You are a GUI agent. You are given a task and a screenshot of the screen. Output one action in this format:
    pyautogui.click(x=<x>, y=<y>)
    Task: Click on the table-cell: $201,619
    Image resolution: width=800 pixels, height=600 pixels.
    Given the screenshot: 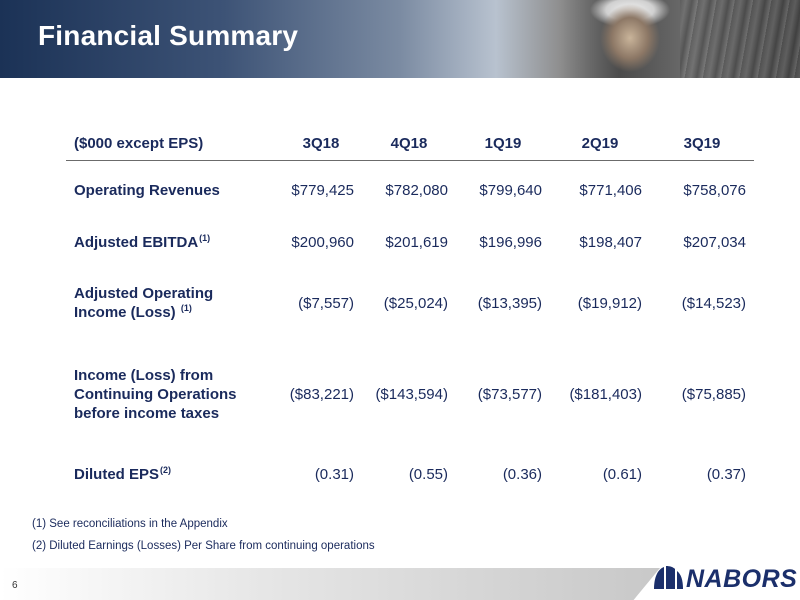 What is the action you would take?
    pyautogui.click(x=416, y=242)
    